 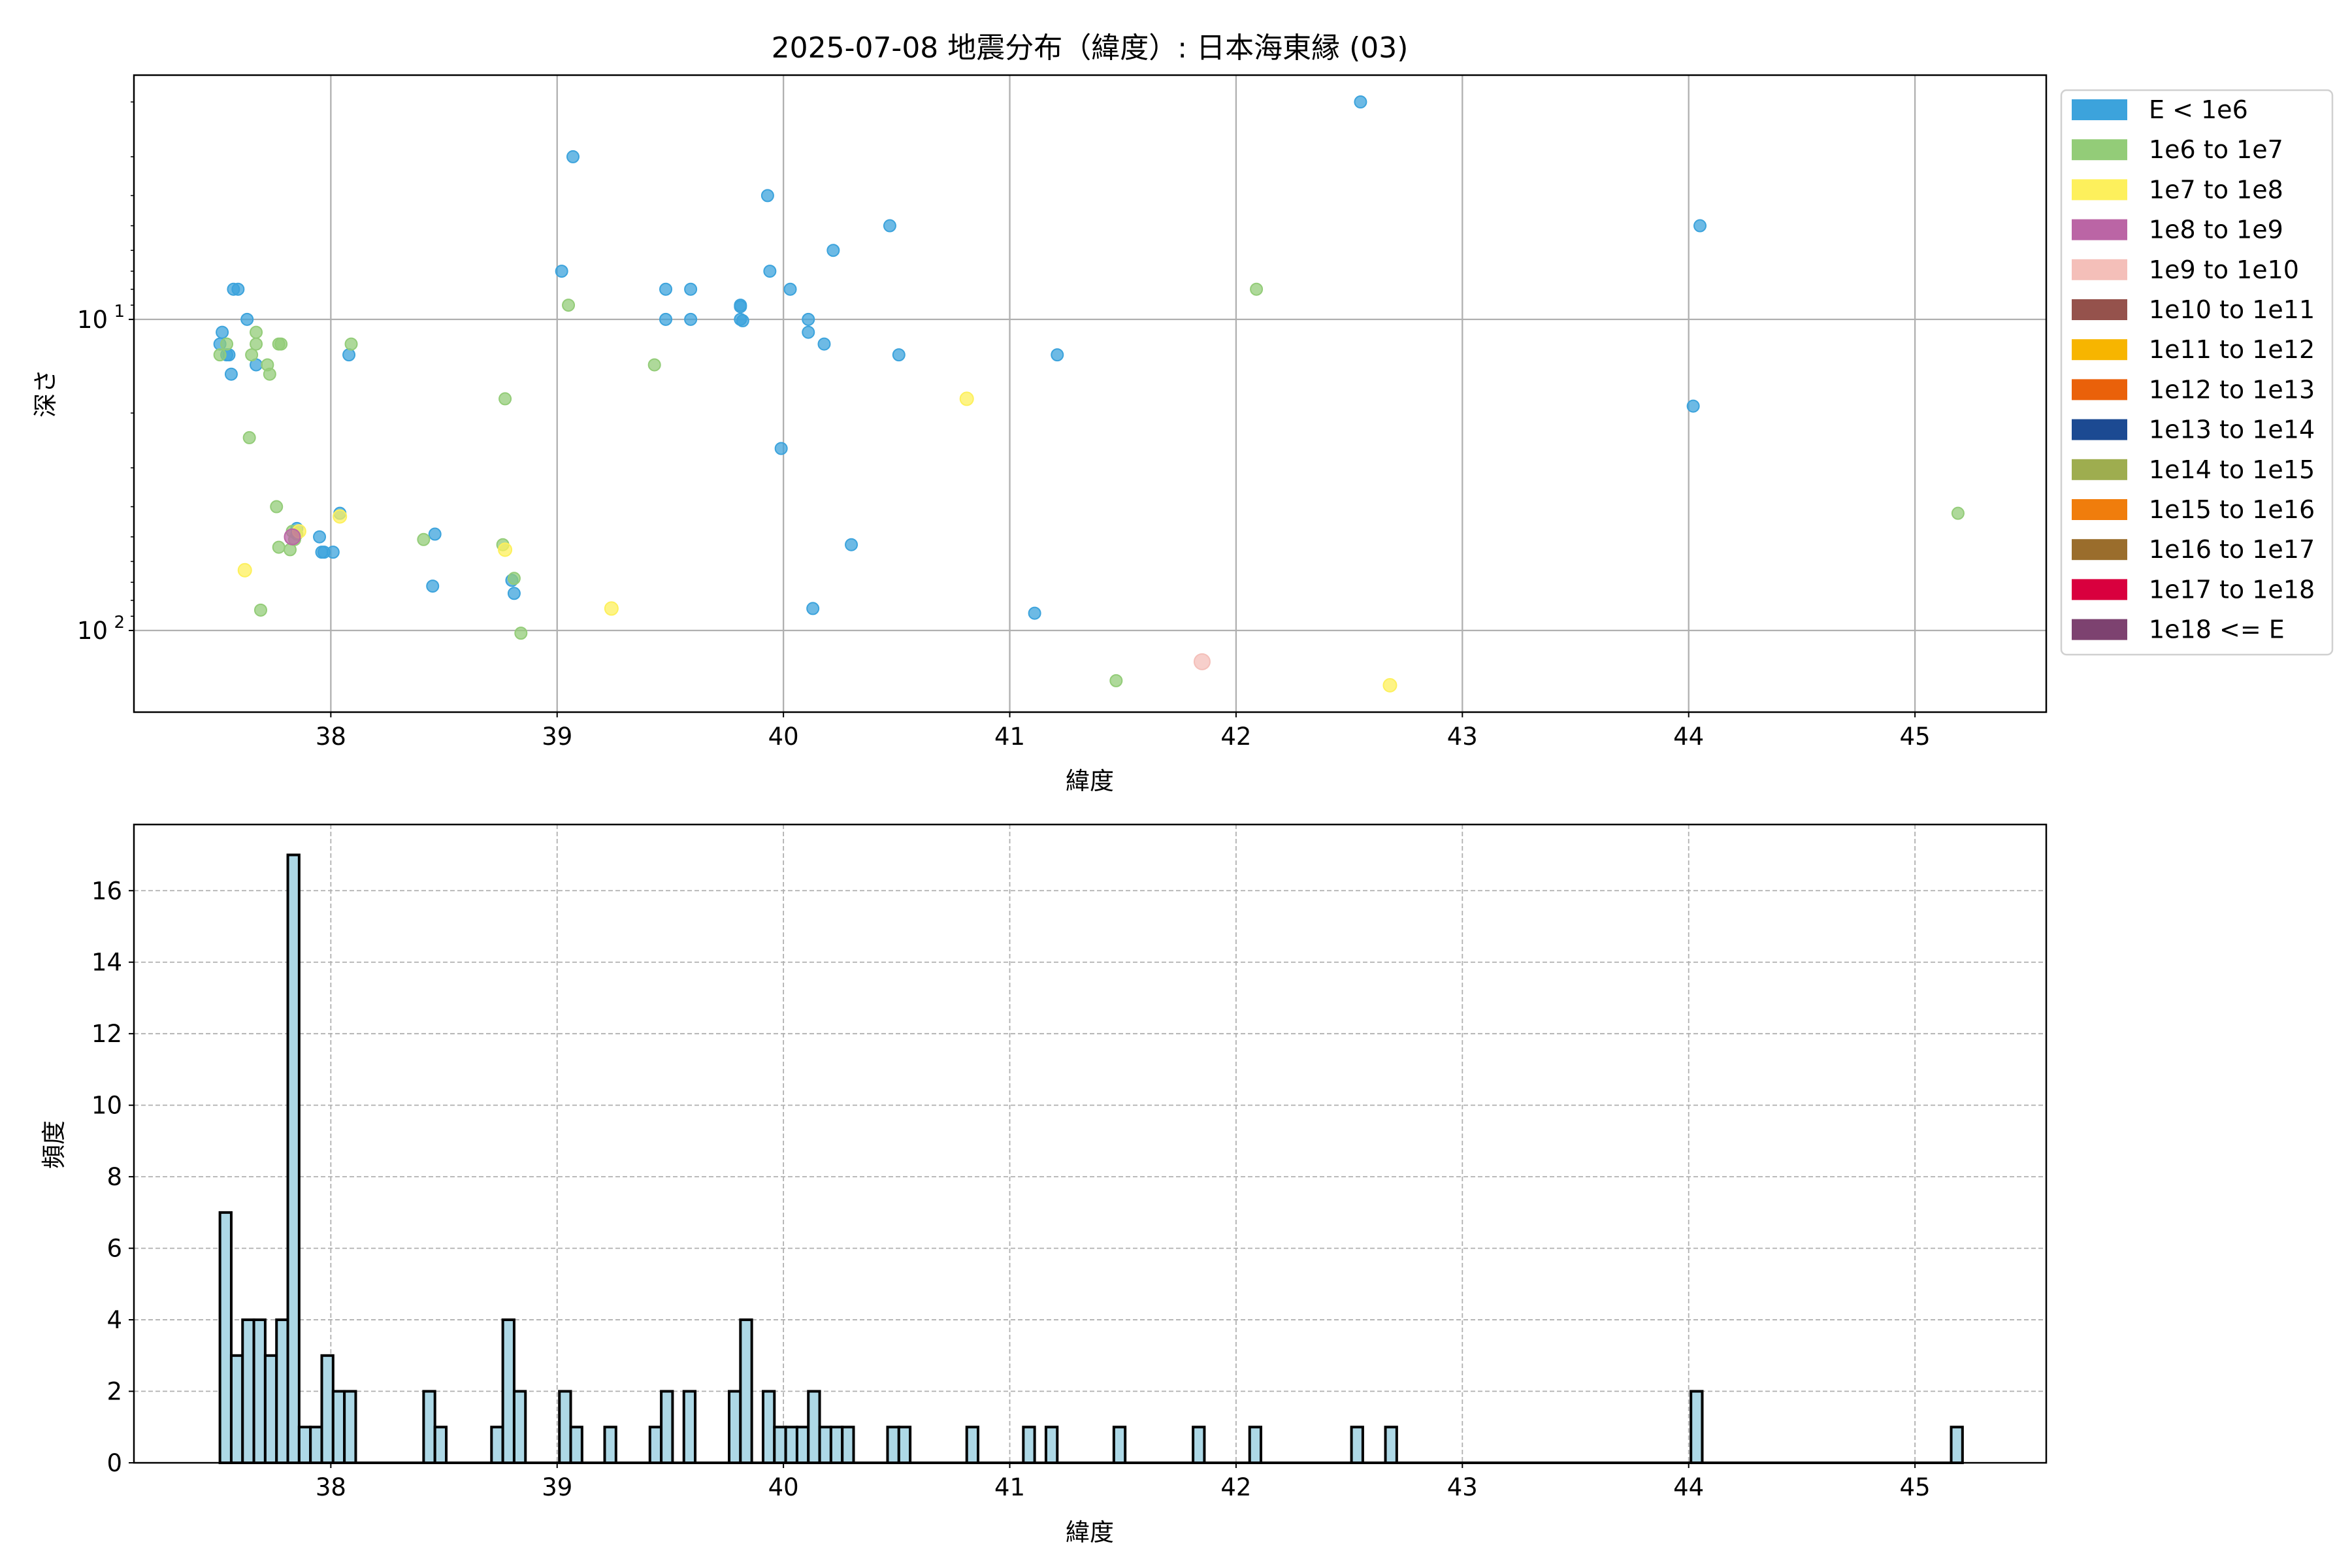 I want to click on y-tick-label: 0, so click(x=114, y=1463).